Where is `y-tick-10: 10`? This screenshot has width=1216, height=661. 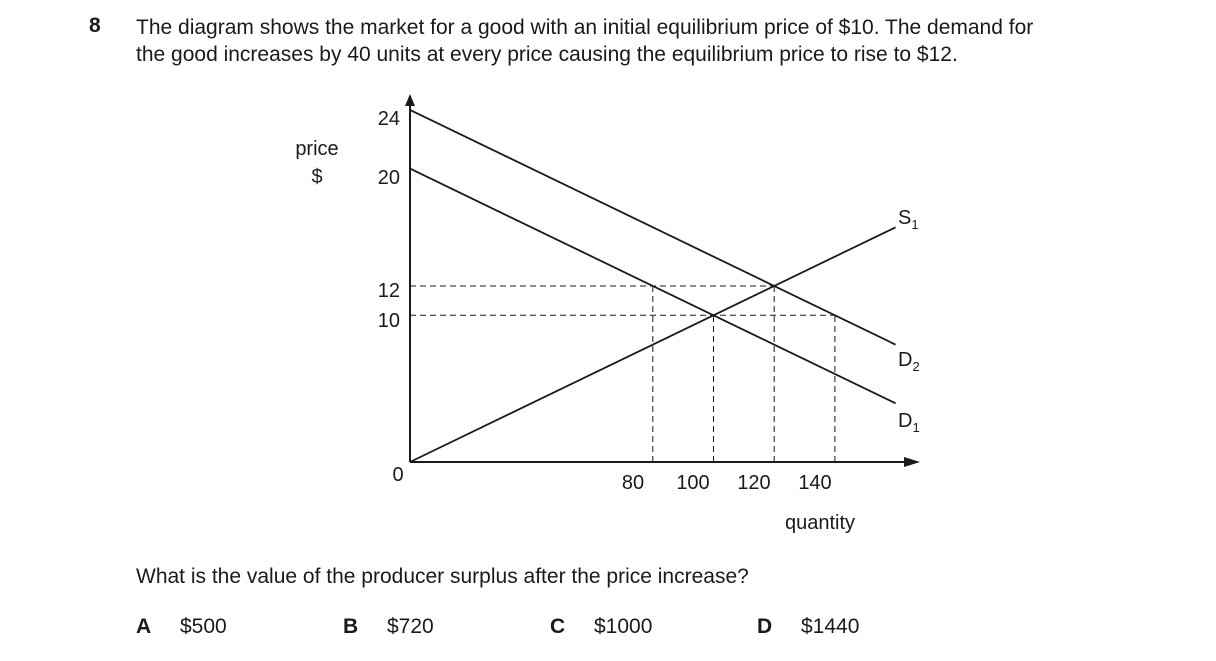 y-tick-10: 10 is located at coordinates (389, 321).